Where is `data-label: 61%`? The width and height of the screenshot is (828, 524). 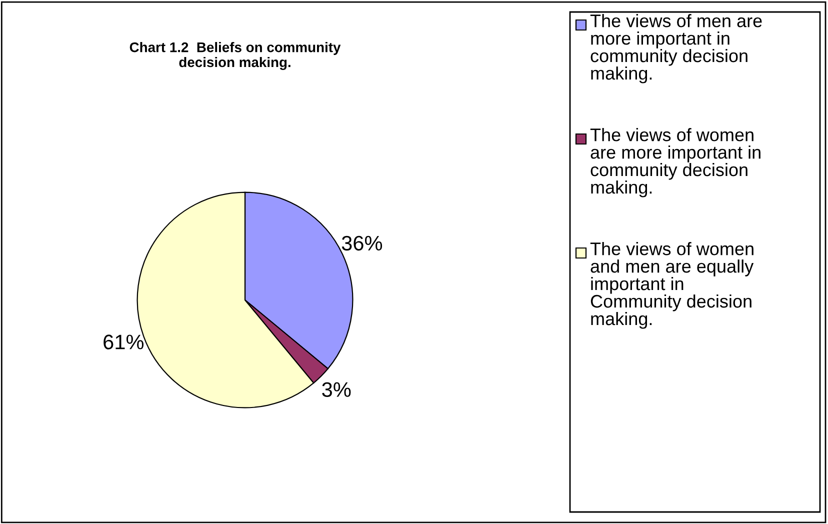 data-label: 61% is located at coordinates (124, 342).